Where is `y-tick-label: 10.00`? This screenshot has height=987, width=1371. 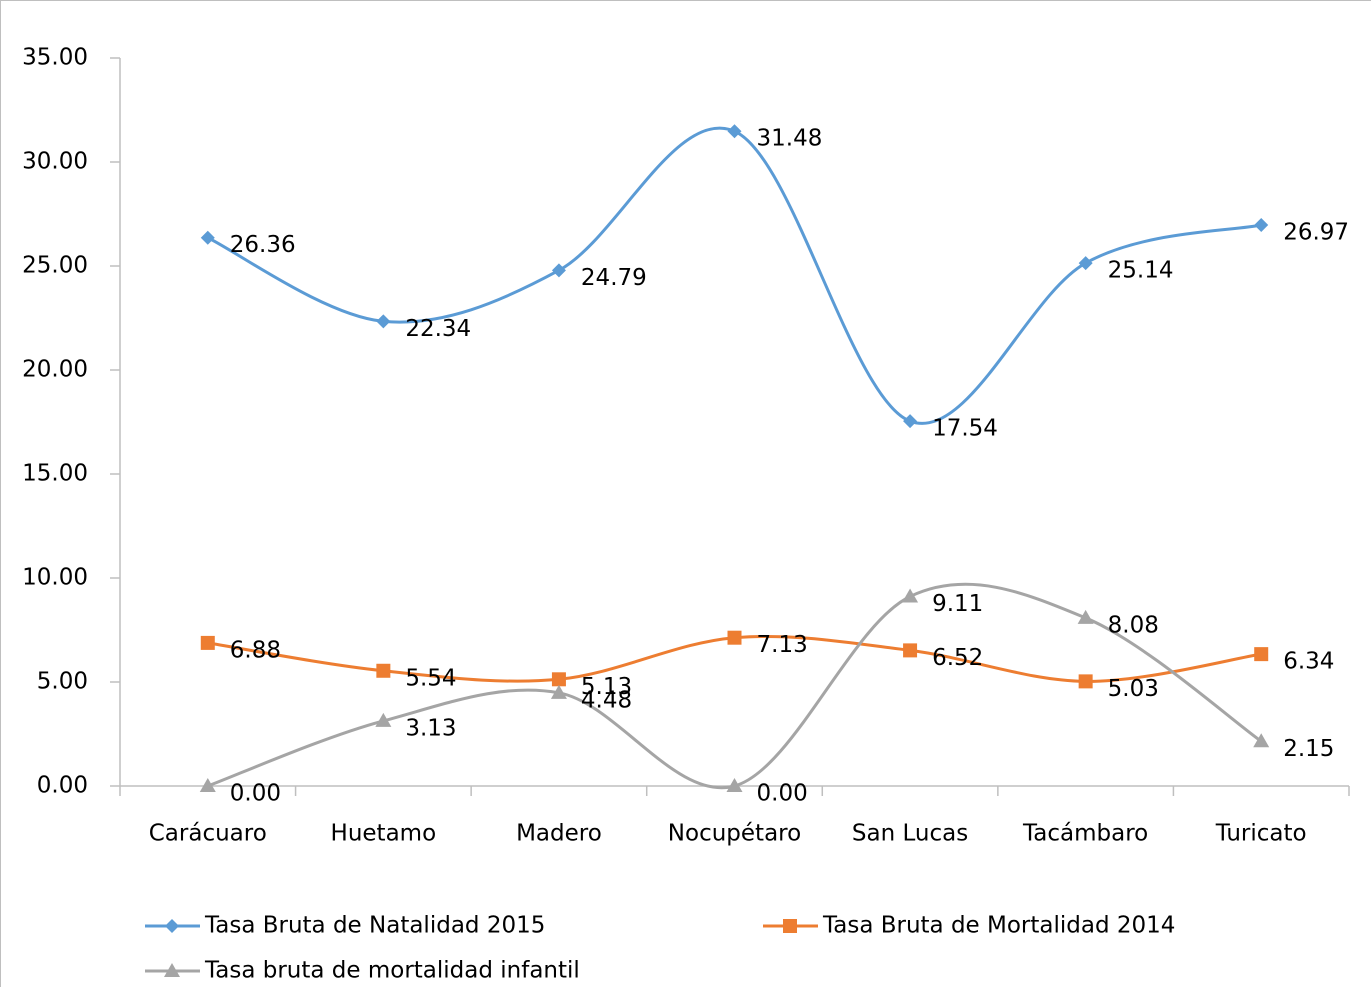 y-tick-label: 10.00 is located at coordinates (55, 578).